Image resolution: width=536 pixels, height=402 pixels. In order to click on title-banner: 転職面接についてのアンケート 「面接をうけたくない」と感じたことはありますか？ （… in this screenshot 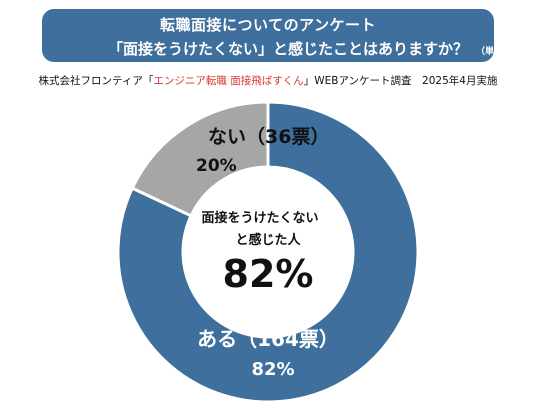, I will do `click(286, 35)`.